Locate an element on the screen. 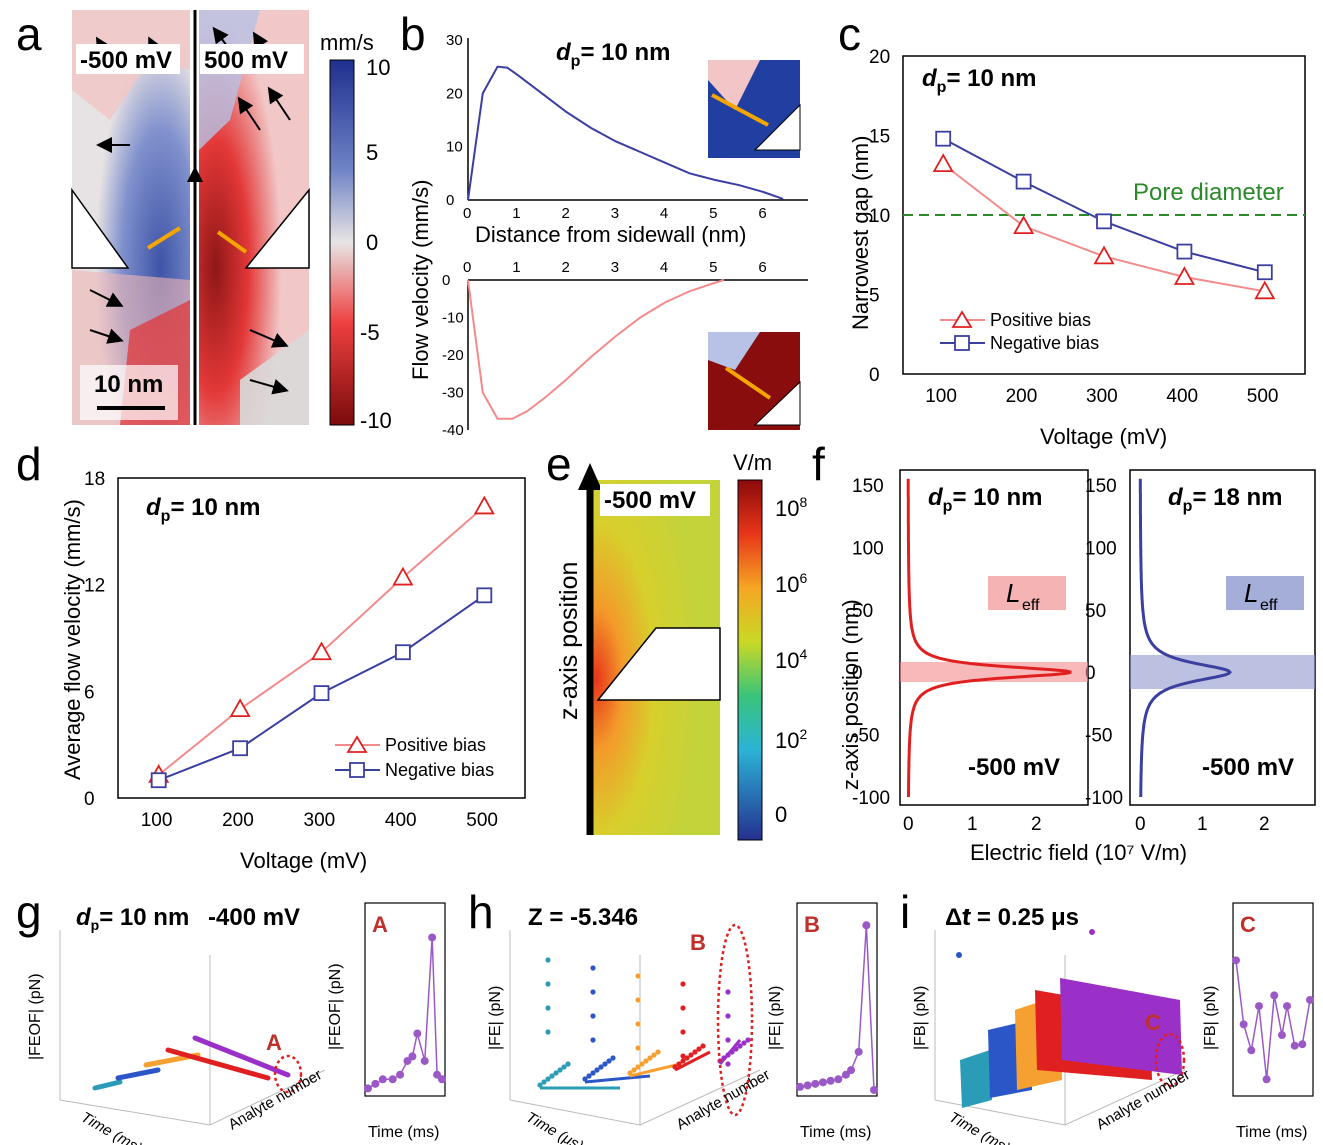 The width and height of the screenshot is (1323, 1145). xtick: 200 is located at coordinates (238, 820).